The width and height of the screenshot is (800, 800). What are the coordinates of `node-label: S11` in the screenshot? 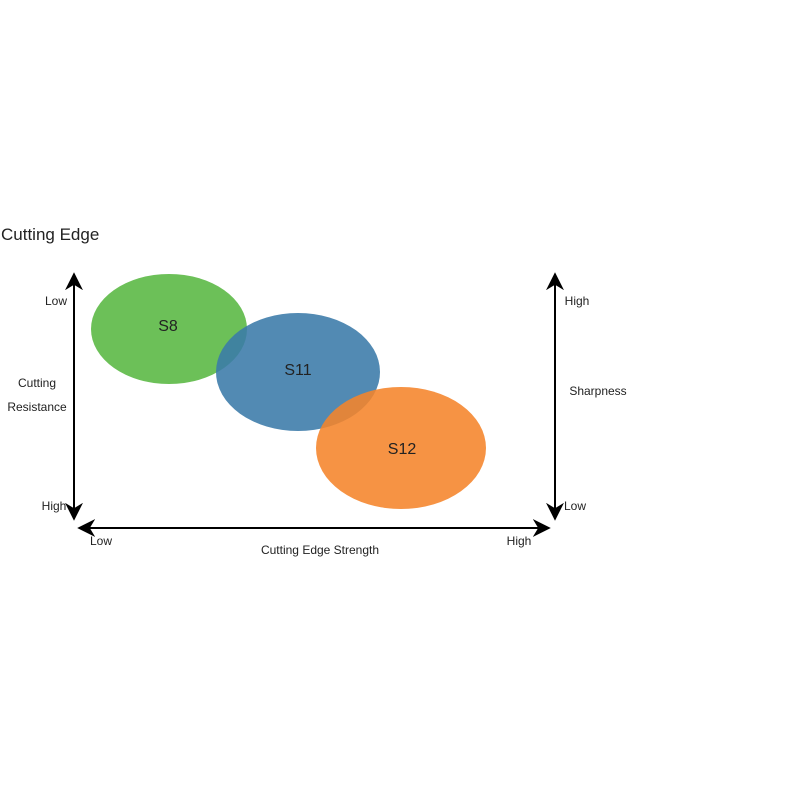 It's located at (297, 370).